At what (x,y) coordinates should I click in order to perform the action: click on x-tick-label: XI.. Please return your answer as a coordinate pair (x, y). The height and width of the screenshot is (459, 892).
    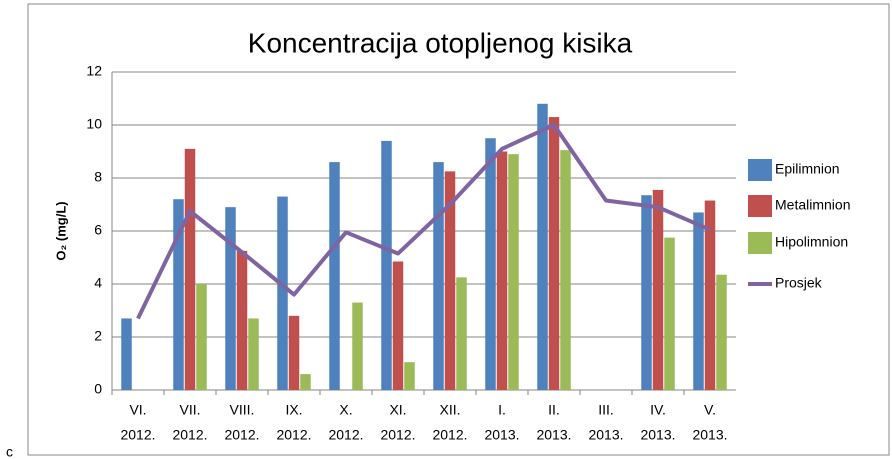
    Looking at the image, I should click on (397, 410).